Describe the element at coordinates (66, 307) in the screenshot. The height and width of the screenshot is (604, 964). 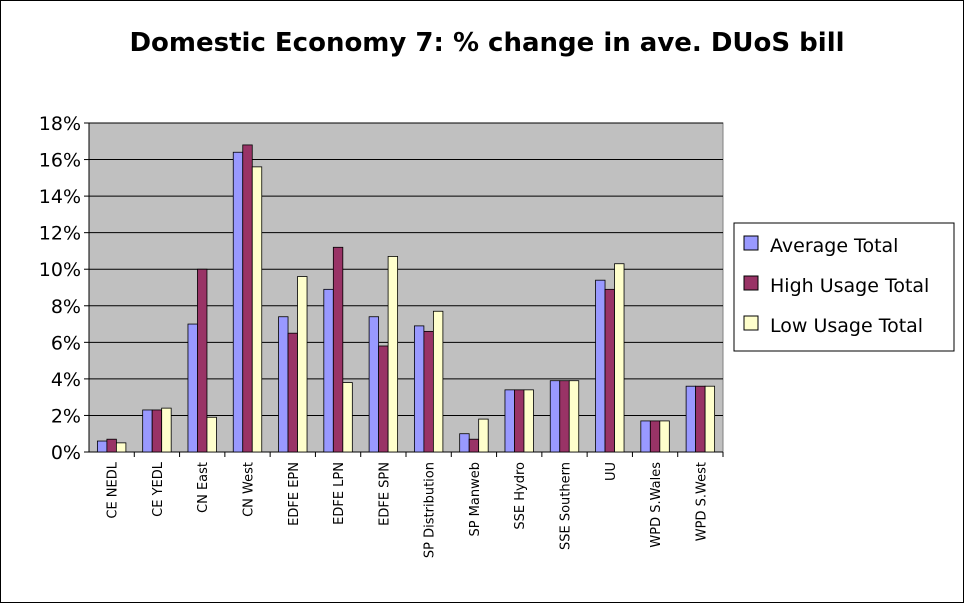
I see `y-tick-label: 8%` at that location.